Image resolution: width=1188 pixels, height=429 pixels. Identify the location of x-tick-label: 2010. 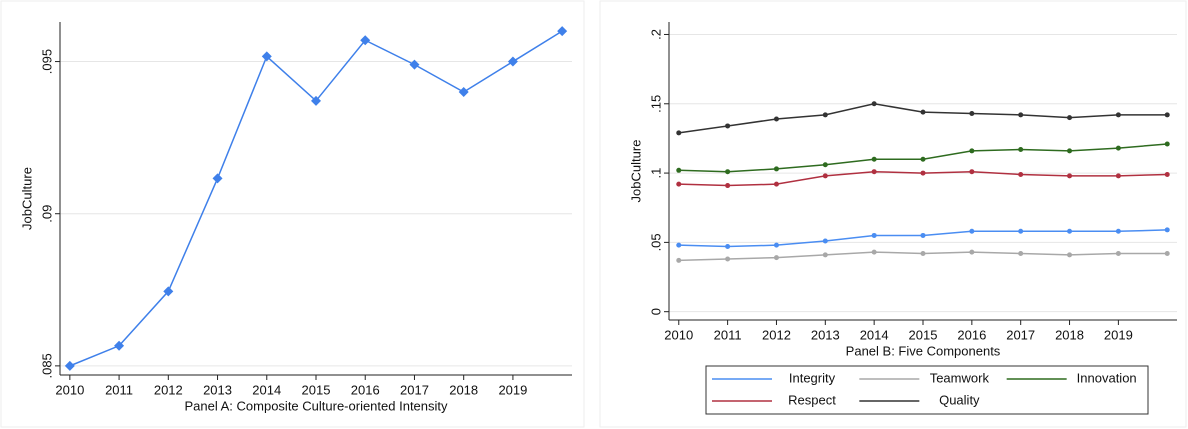
(678, 334).